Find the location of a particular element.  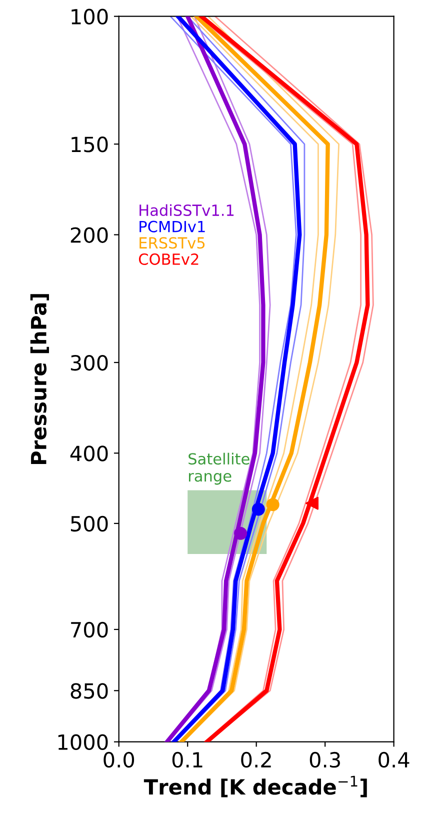

text: ERSSTv5 is located at coordinates (172, 243).